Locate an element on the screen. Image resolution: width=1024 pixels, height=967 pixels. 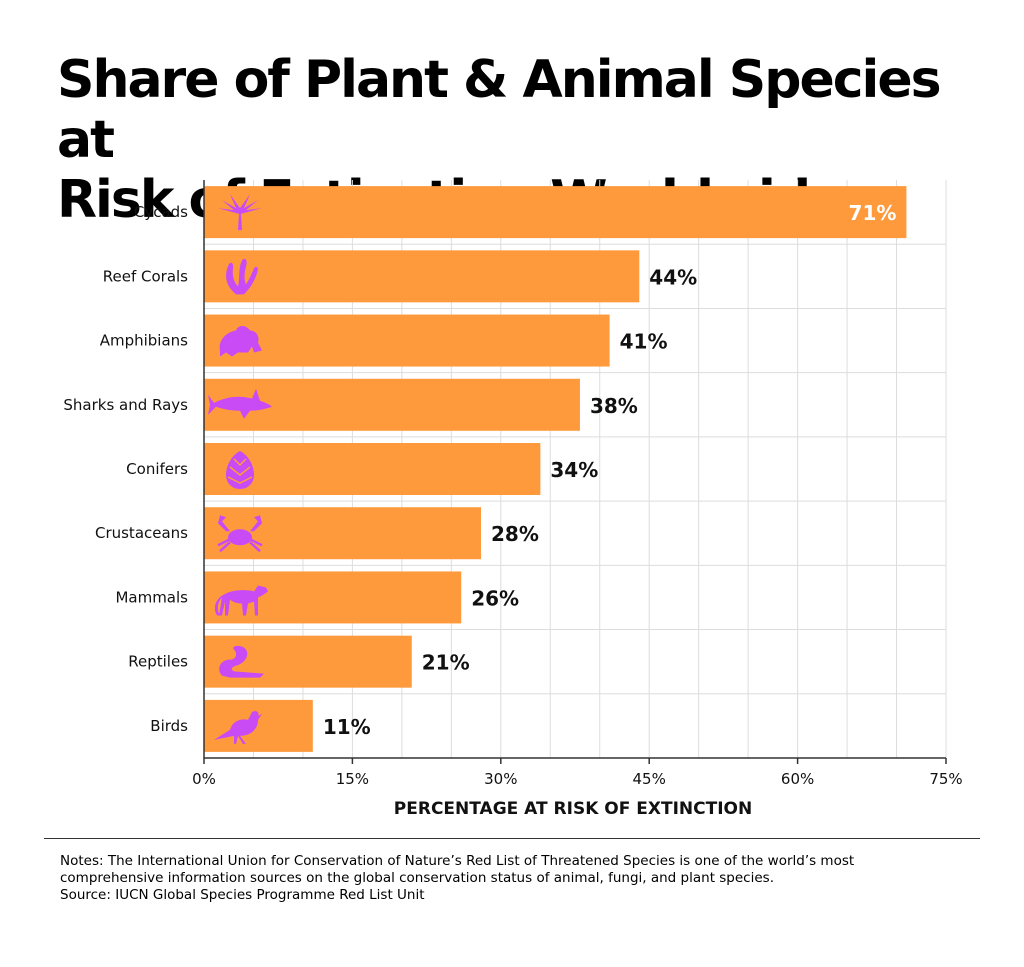
x-tick-label: 45% is located at coordinates (649, 779).